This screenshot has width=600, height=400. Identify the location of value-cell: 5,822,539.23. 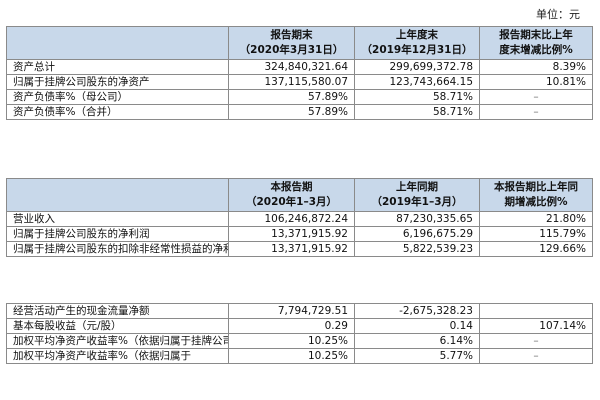
(417, 249).